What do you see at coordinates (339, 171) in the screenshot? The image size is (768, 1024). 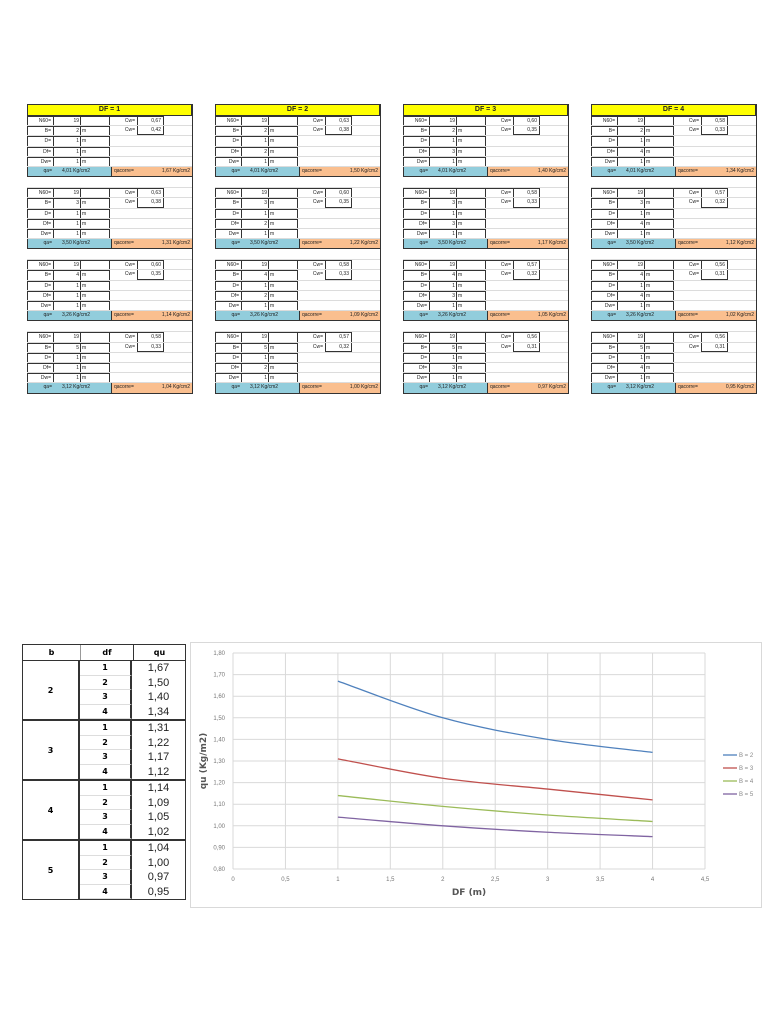 I see `qacorr-cell: qacorre= 1,50 Kg/cm2` at bounding box center [339, 171].